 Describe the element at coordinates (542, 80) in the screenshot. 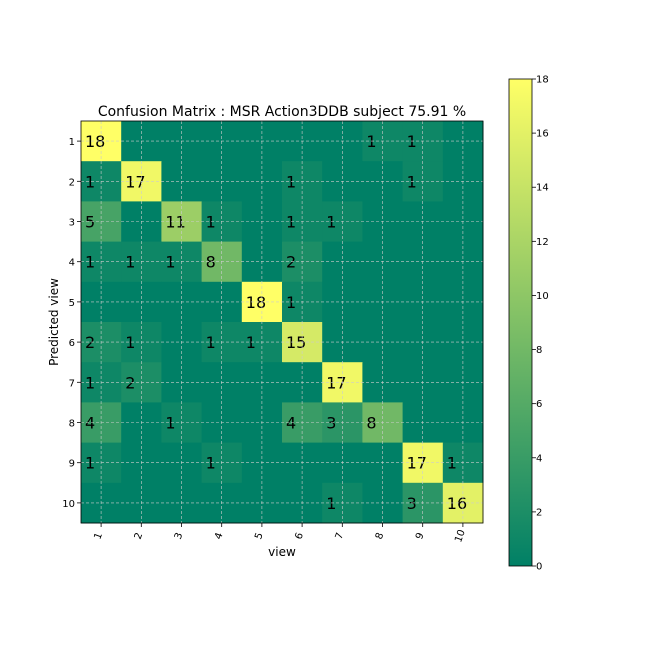

I see `colorbar-tick-label: 18` at that location.